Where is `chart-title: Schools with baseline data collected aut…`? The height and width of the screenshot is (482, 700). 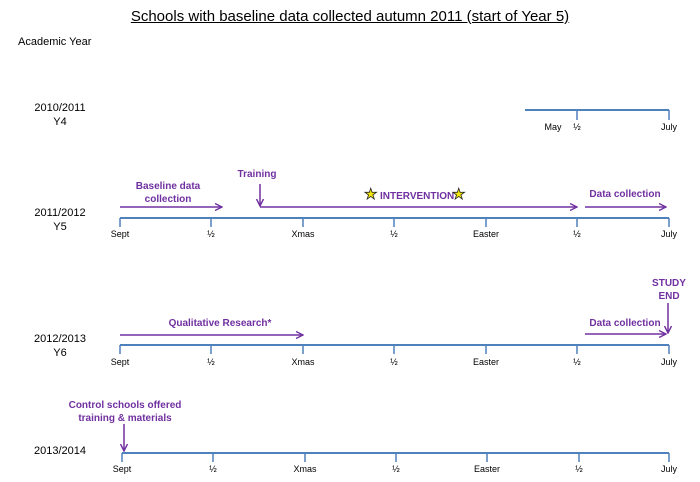 chart-title: Schools with baseline data collected aut… is located at coordinates (350, 16).